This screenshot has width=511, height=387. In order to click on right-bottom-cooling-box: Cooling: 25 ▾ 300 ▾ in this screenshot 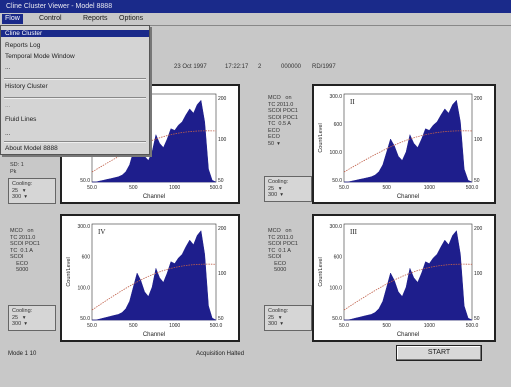, I will do `click(288, 318)`.